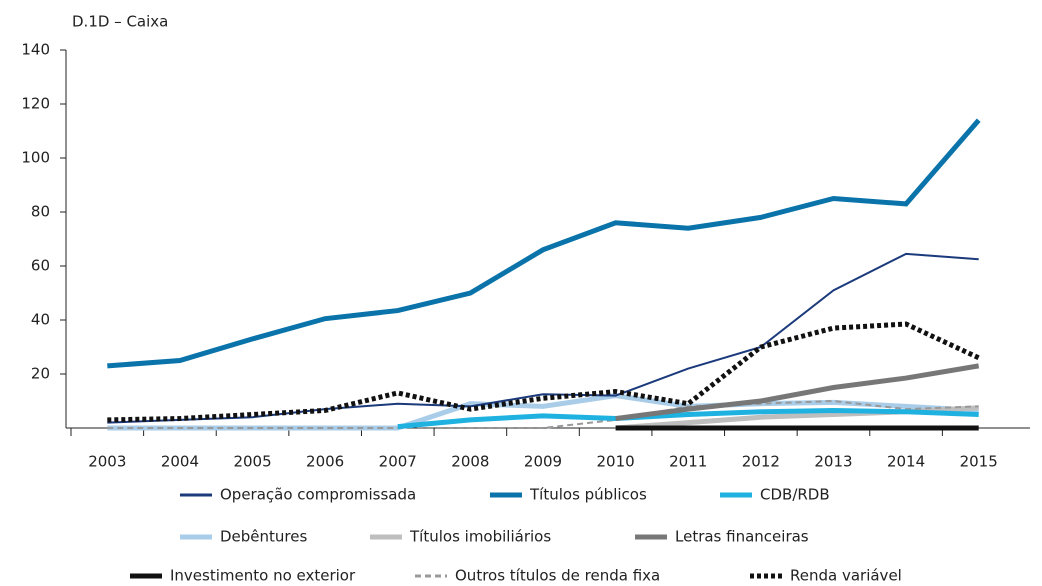 This screenshot has height=586, width=1042. What do you see at coordinates (616, 462) in the screenshot?
I see `x-tick-label: 2010` at bounding box center [616, 462].